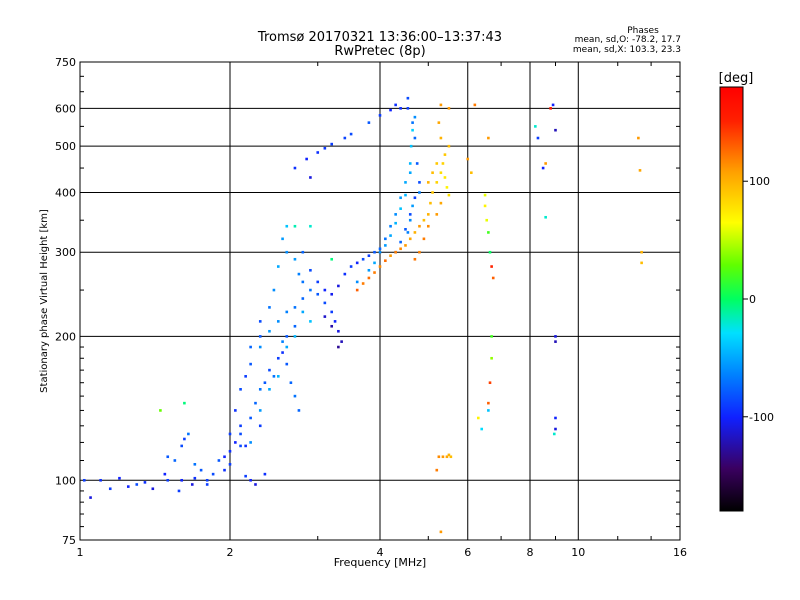 Image resolution: width=800 pixels, height=600 pixels. Describe the element at coordinates (379, 51) in the screenshot. I see `chart-subtitle: RwPretec (8p)` at that location.